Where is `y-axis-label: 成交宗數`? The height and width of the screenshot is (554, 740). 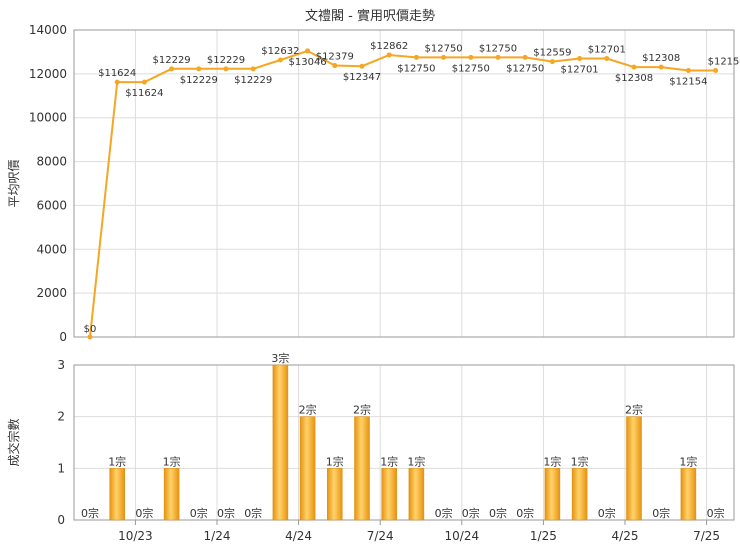 y-axis-label: 成交宗數 is located at coordinates (13, 442).